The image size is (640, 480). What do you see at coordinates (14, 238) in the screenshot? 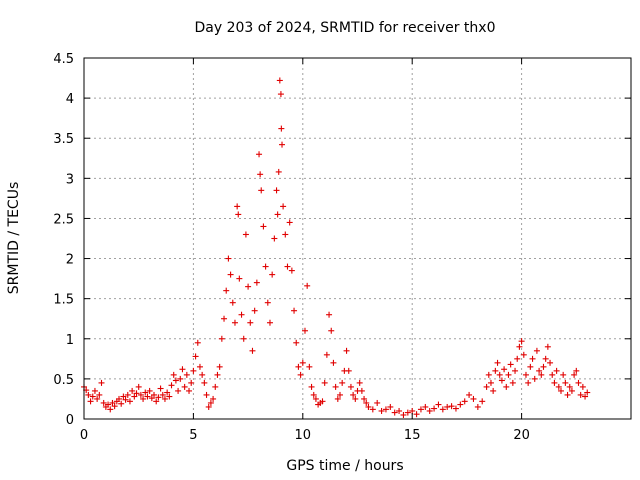
I see `y-axis-label: SRMTID / TECUs` at bounding box center [14, 238].